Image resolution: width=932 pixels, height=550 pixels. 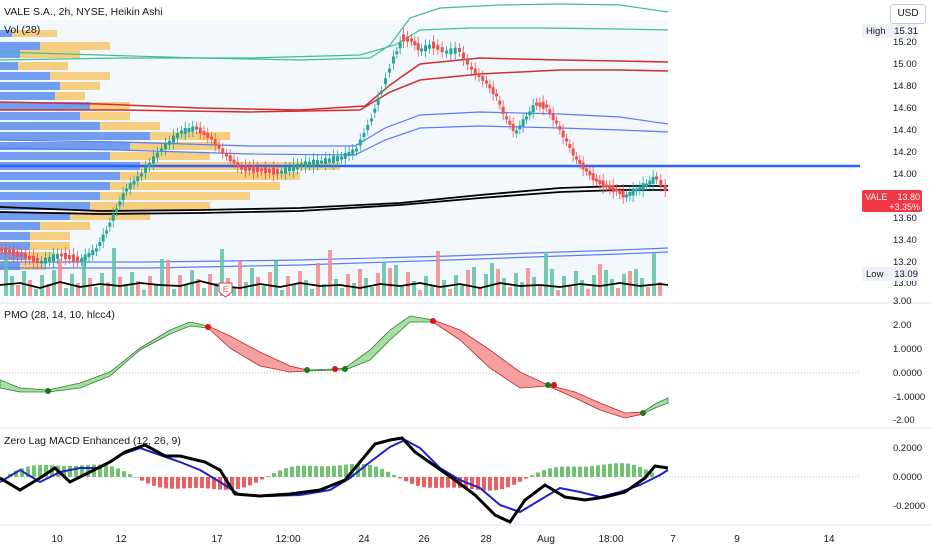 What do you see at coordinates (875, 274) in the screenshot?
I see `low-label: Low` at bounding box center [875, 274].